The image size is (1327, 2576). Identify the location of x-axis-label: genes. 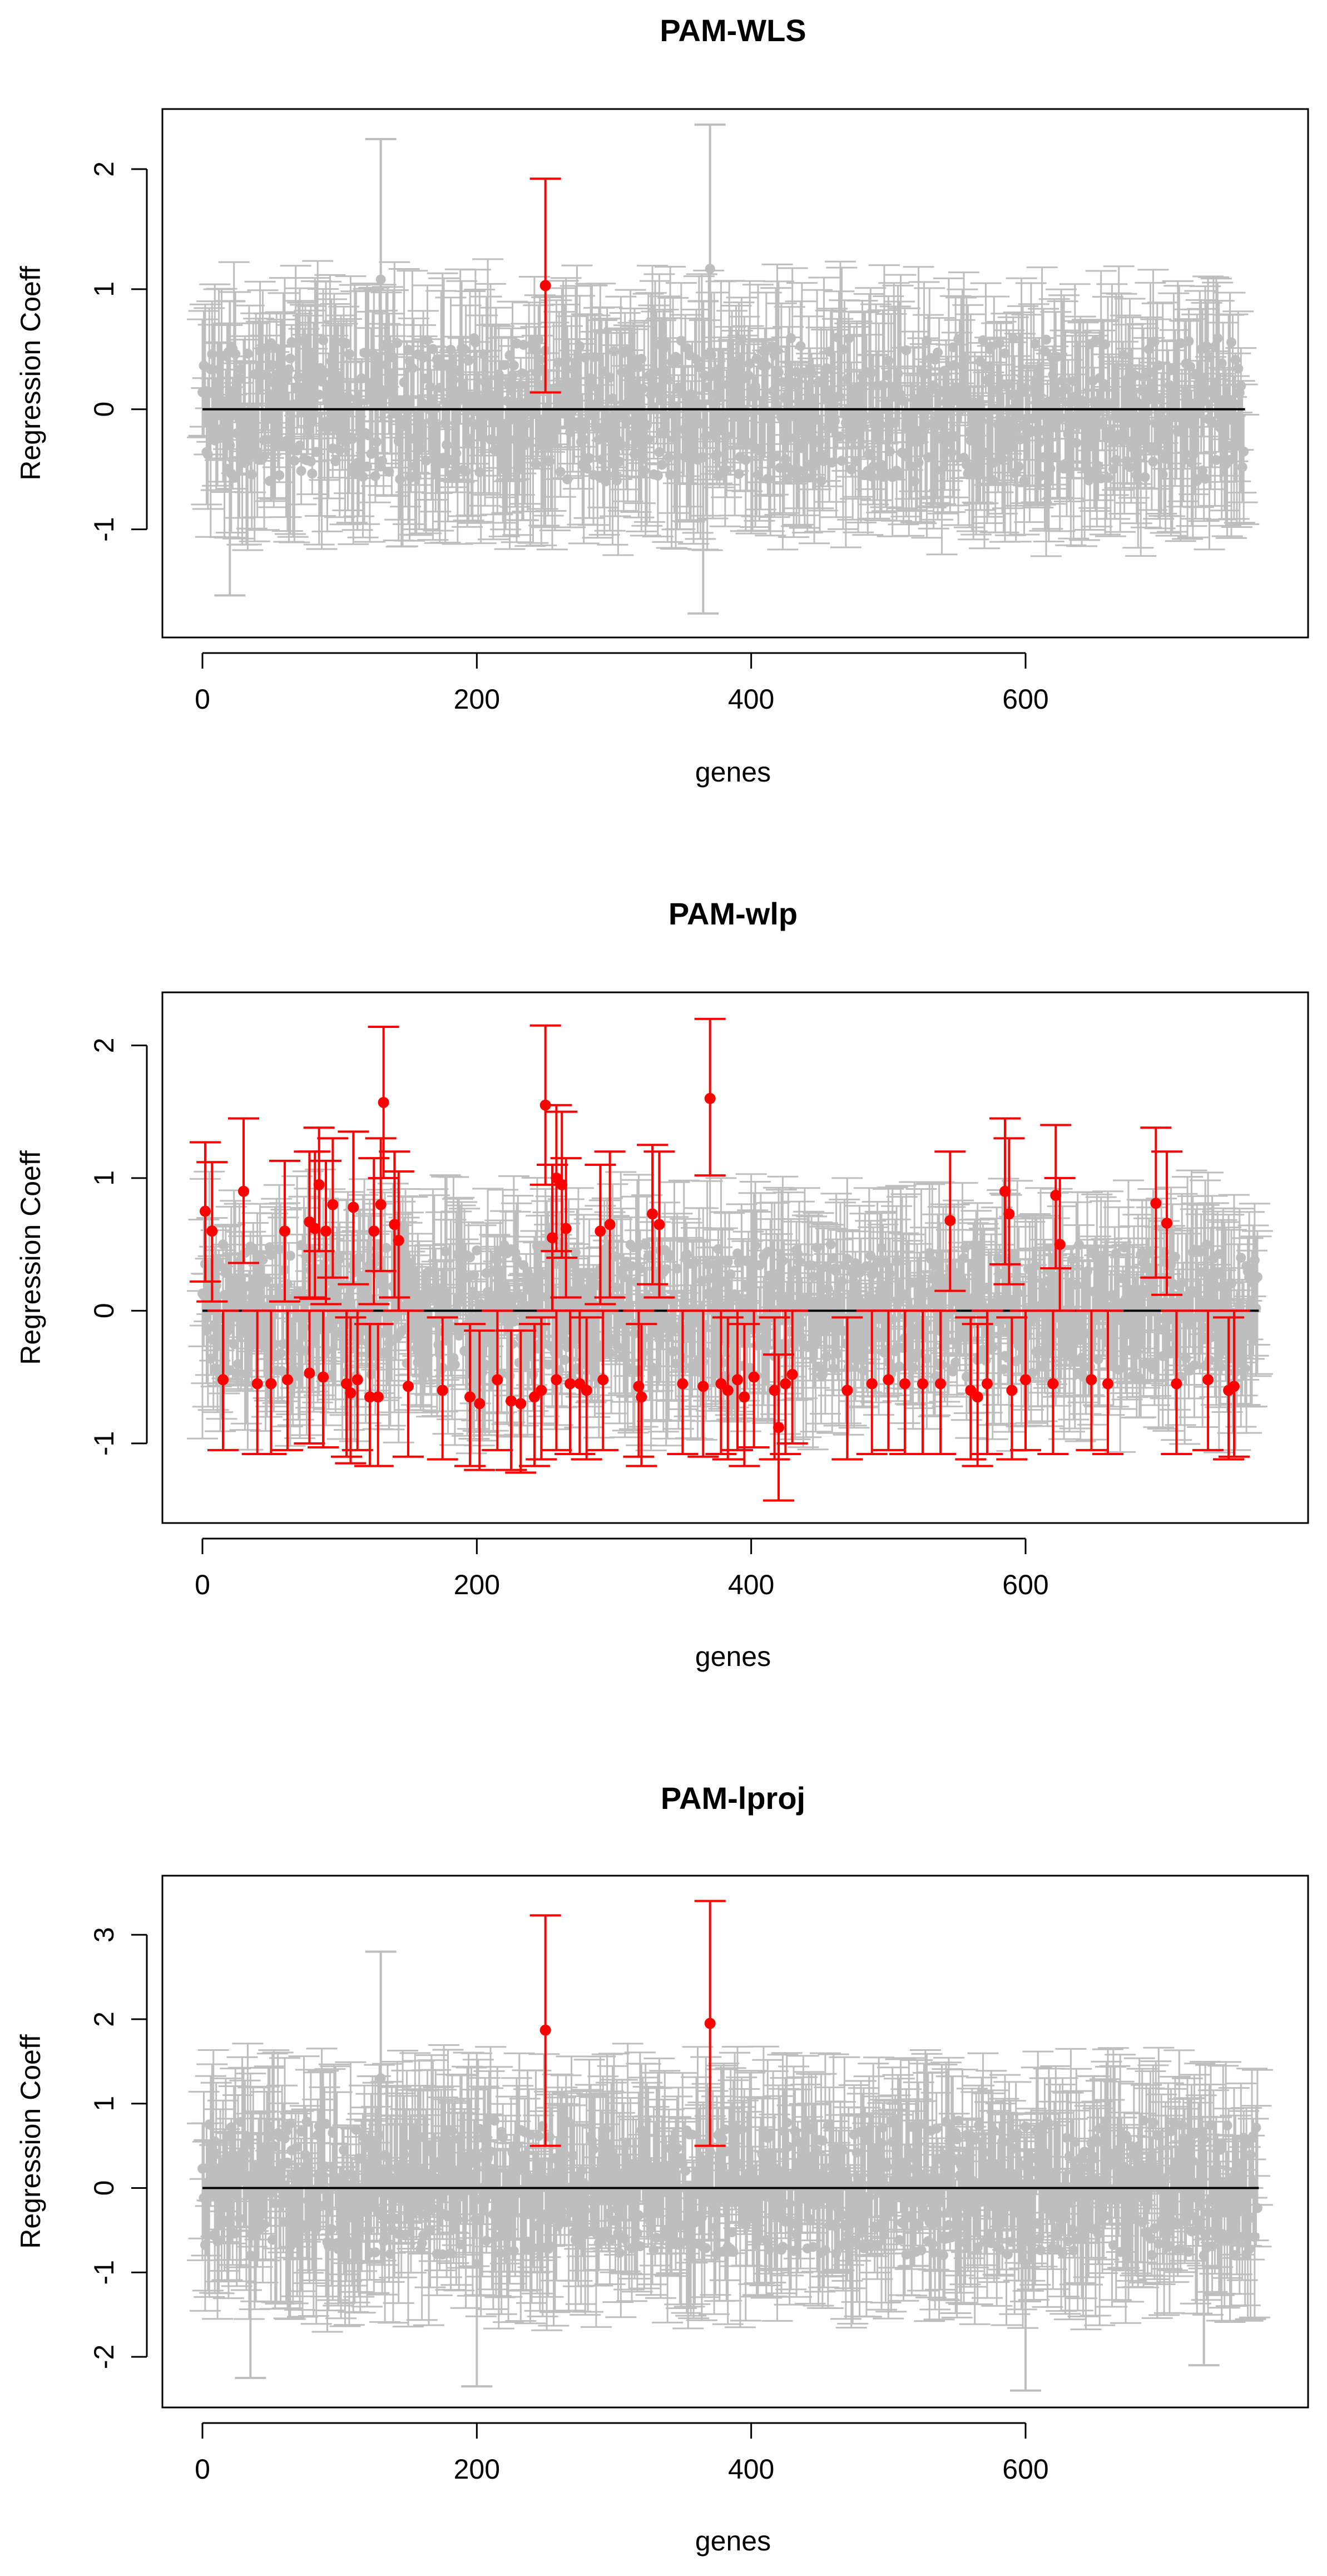
(733, 1656).